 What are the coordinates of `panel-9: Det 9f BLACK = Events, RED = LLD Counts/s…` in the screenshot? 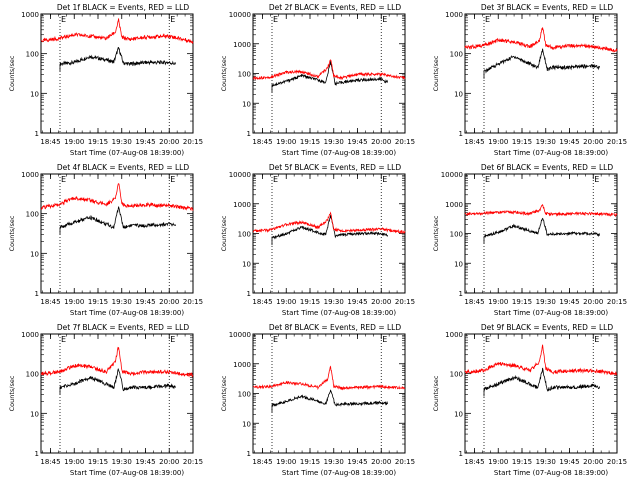 It's located at (529, 400).